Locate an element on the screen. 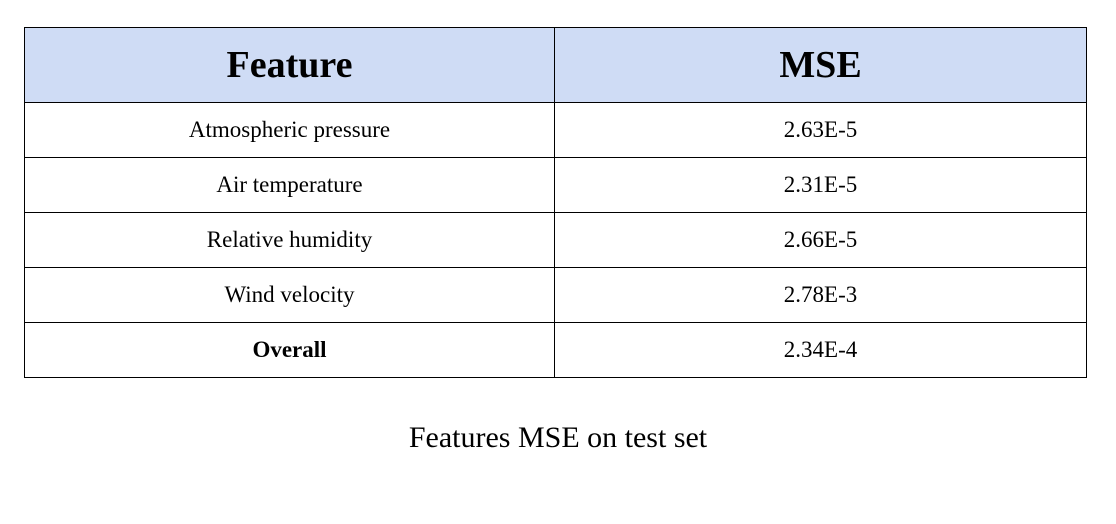 This screenshot has width=1116, height=524. feature-cell: Atmospheric pressure is located at coordinates (289, 130).